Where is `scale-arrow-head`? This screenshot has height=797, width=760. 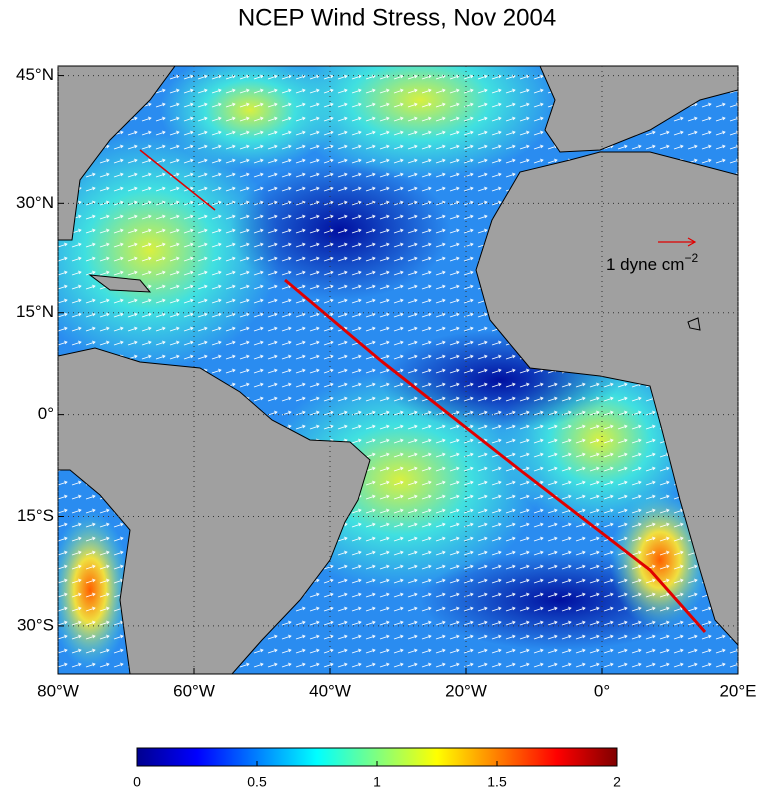 scale-arrow-head is located at coordinates (692, 242).